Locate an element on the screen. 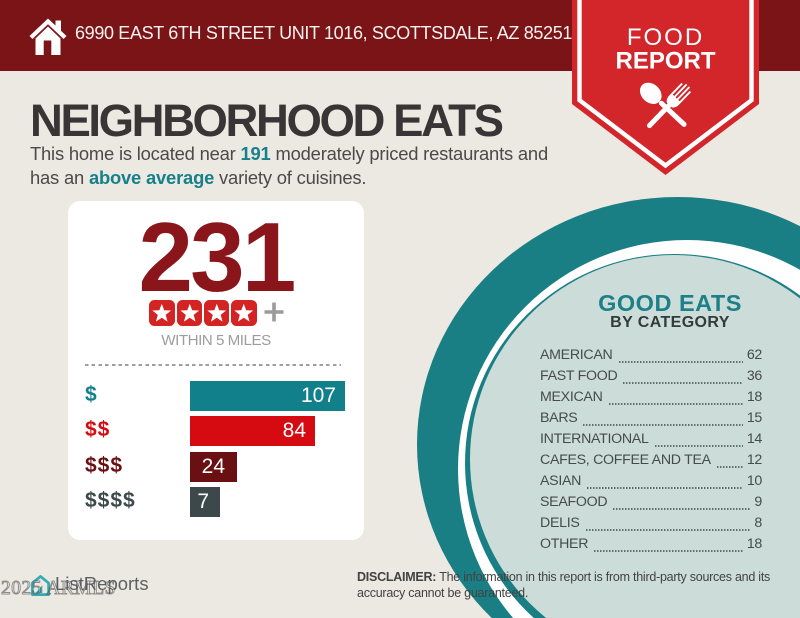  svg-text: FOOD is located at coordinates (665, 37).